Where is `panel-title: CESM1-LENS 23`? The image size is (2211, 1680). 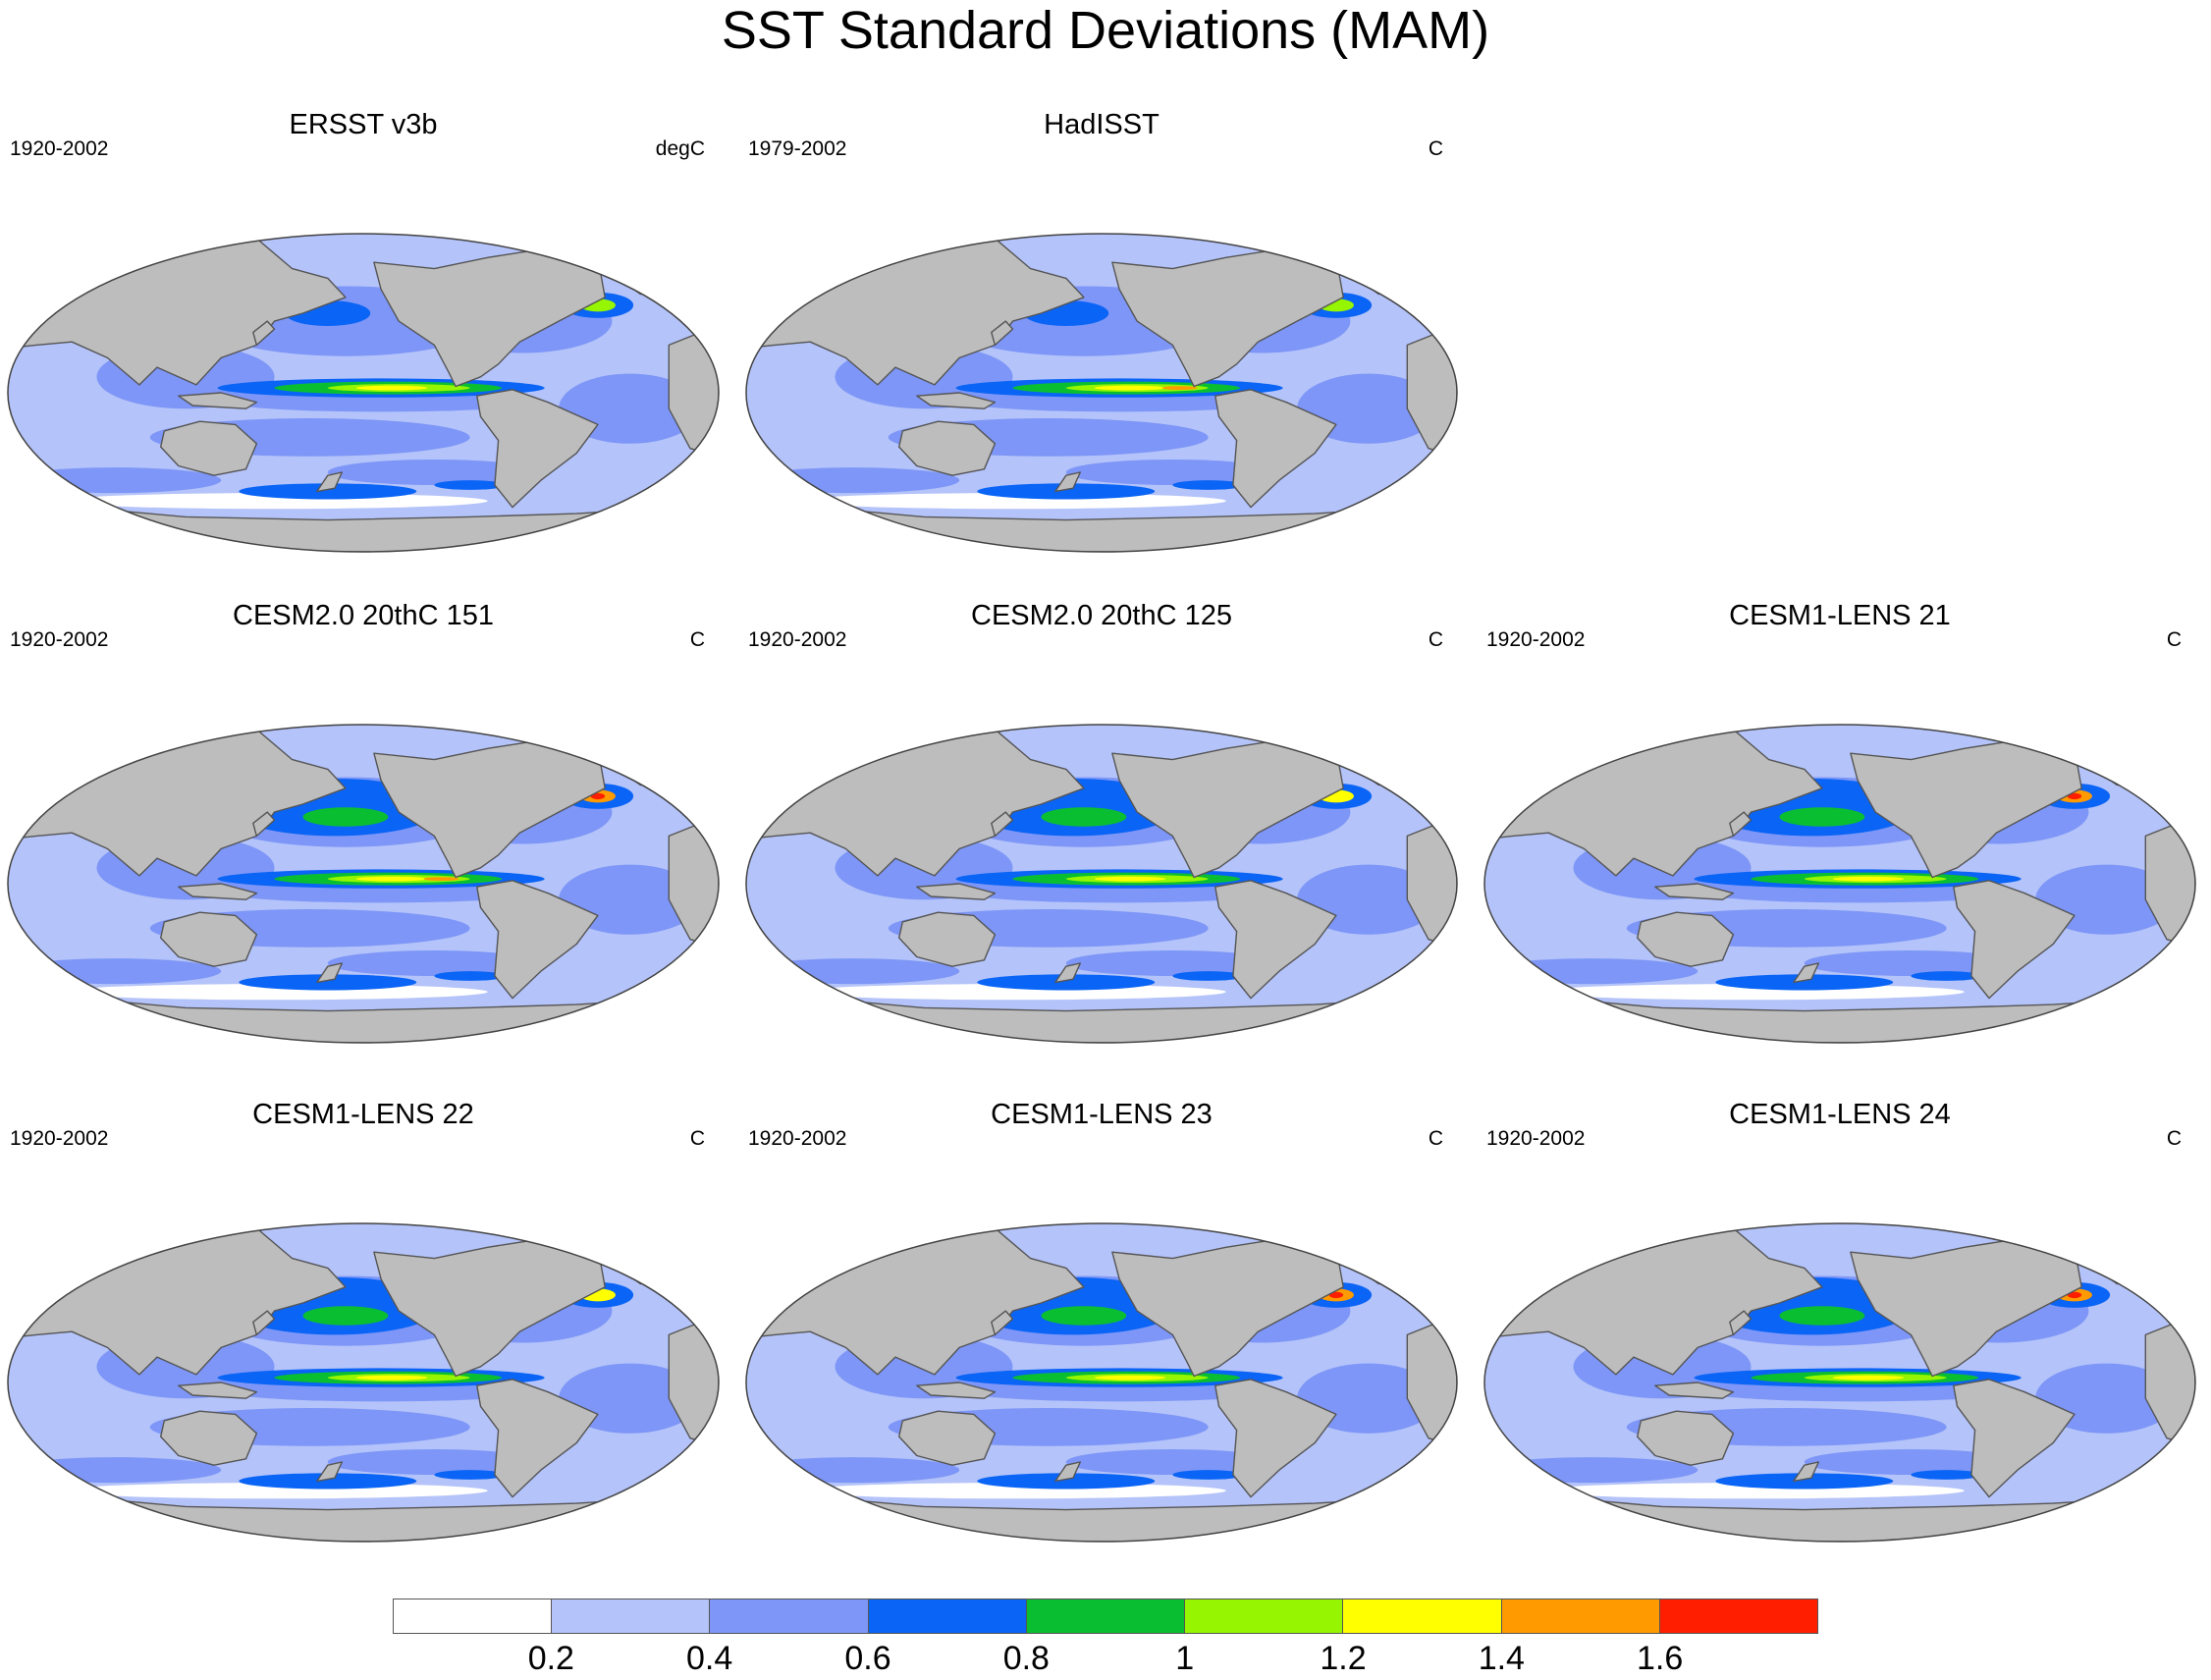 panel-title: CESM1-LENS 23 is located at coordinates (1102, 1114).